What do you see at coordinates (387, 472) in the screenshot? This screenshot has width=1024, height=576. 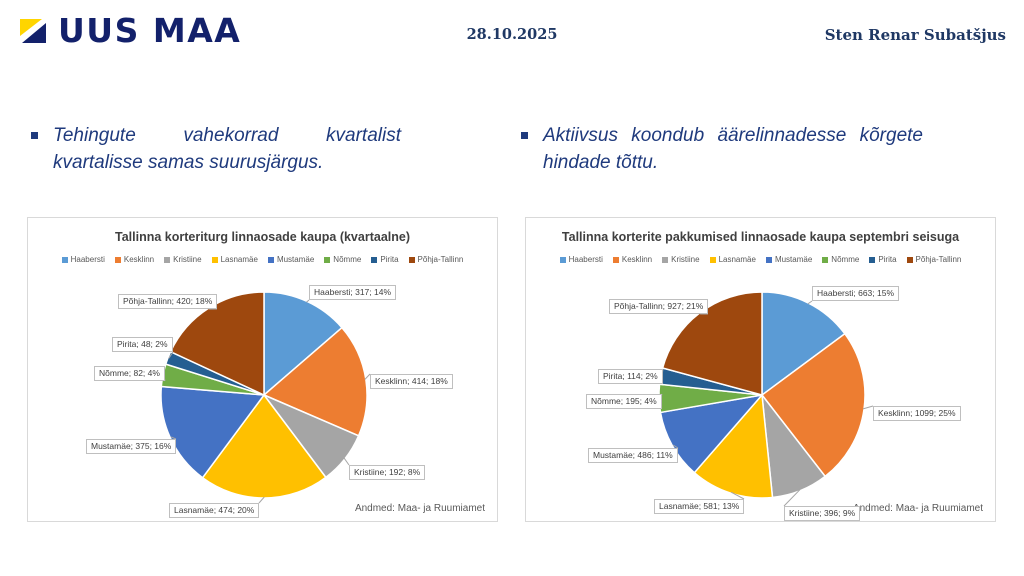 I see `pie-data-label: Kristiine; 192; 8%` at bounding box center [387, 472].